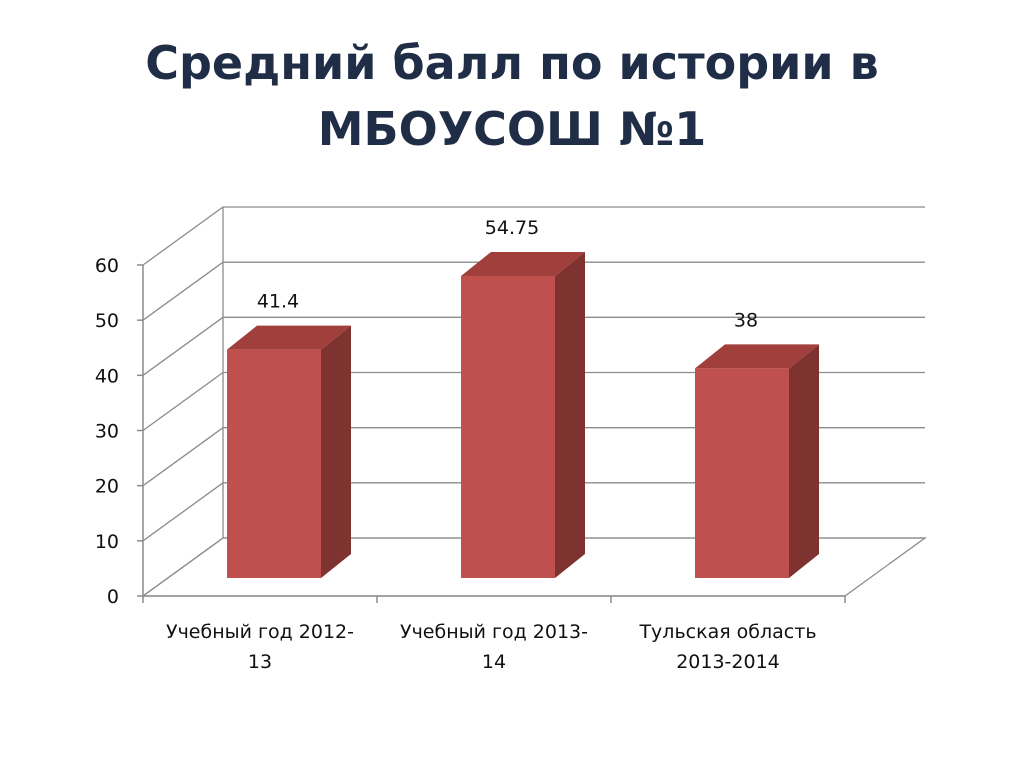 Image resolution: width=1024 pixels, height=768 pixels. Describe the element at coordinates (260, 662) in the screenshot. I see `category-label: 13` at that location.